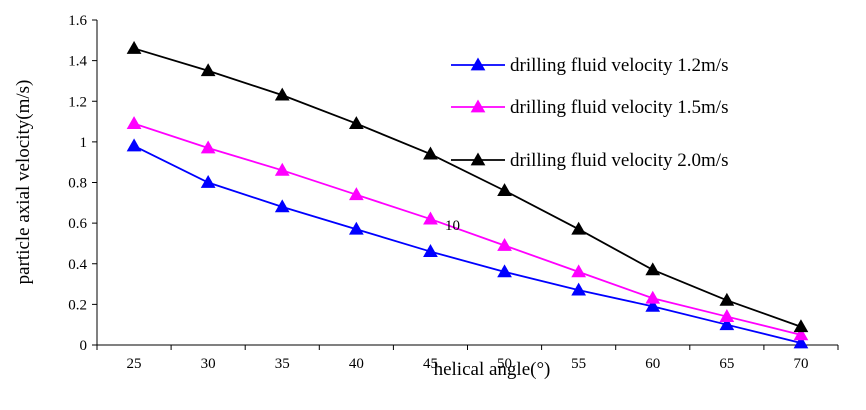 Image resolution: width=866 pixels, height=410 pixels. Describe the element at coordinates (84, 143) in the screenshot. I see `y-tick-label: 1` at that location.